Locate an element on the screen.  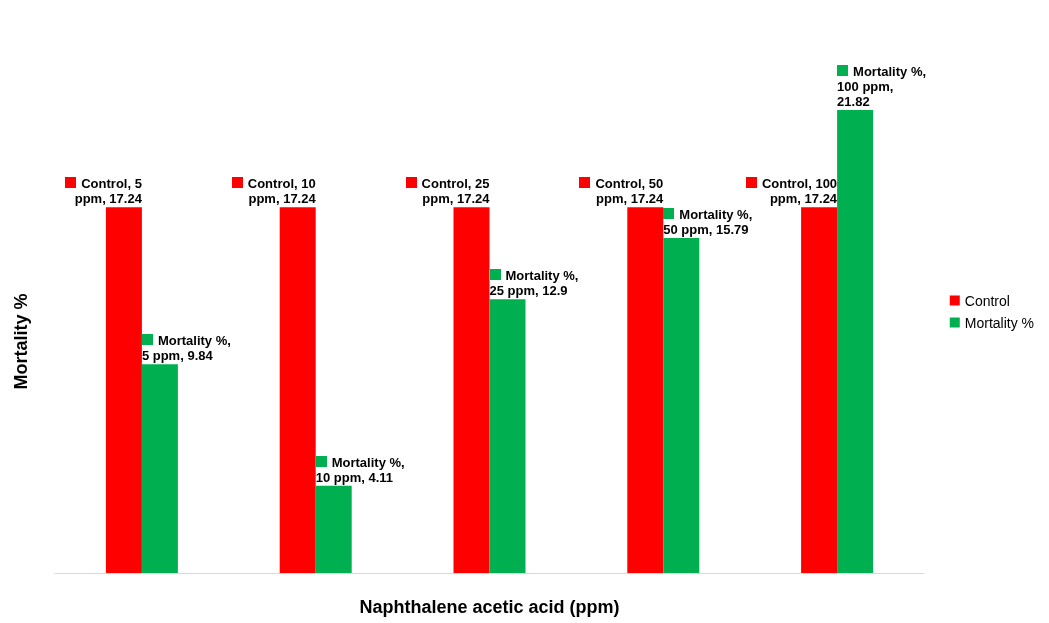
data-label: Mortality %, 50 ppm, 15.79 is located at coordinates (708, 221).